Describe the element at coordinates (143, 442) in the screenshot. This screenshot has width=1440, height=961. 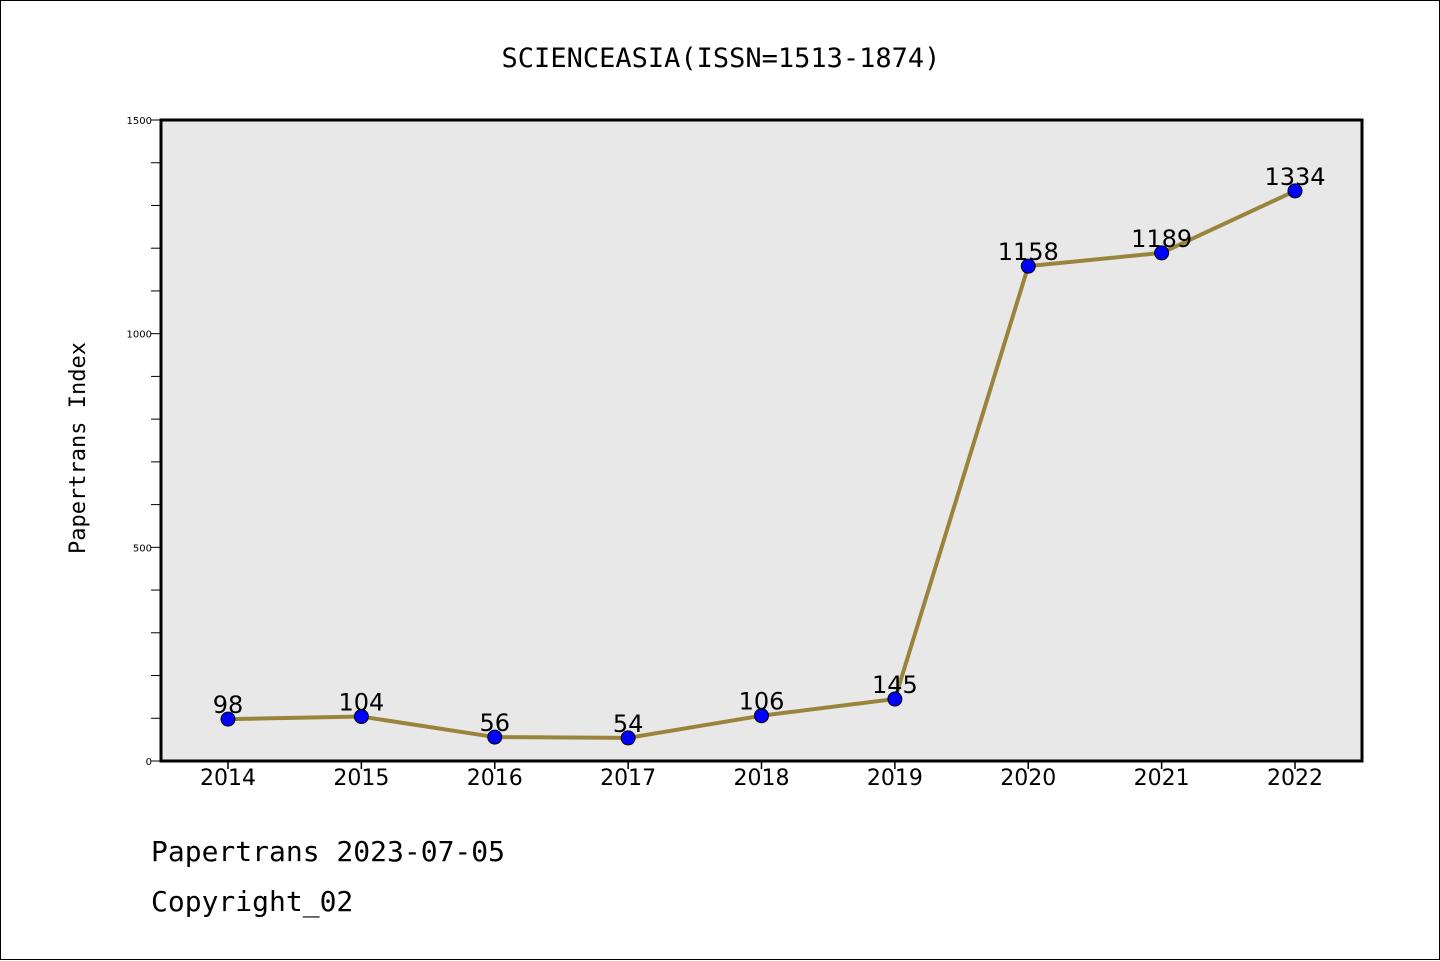
I see `y-axis-ticks: 0 500 1000 1500` at that location.